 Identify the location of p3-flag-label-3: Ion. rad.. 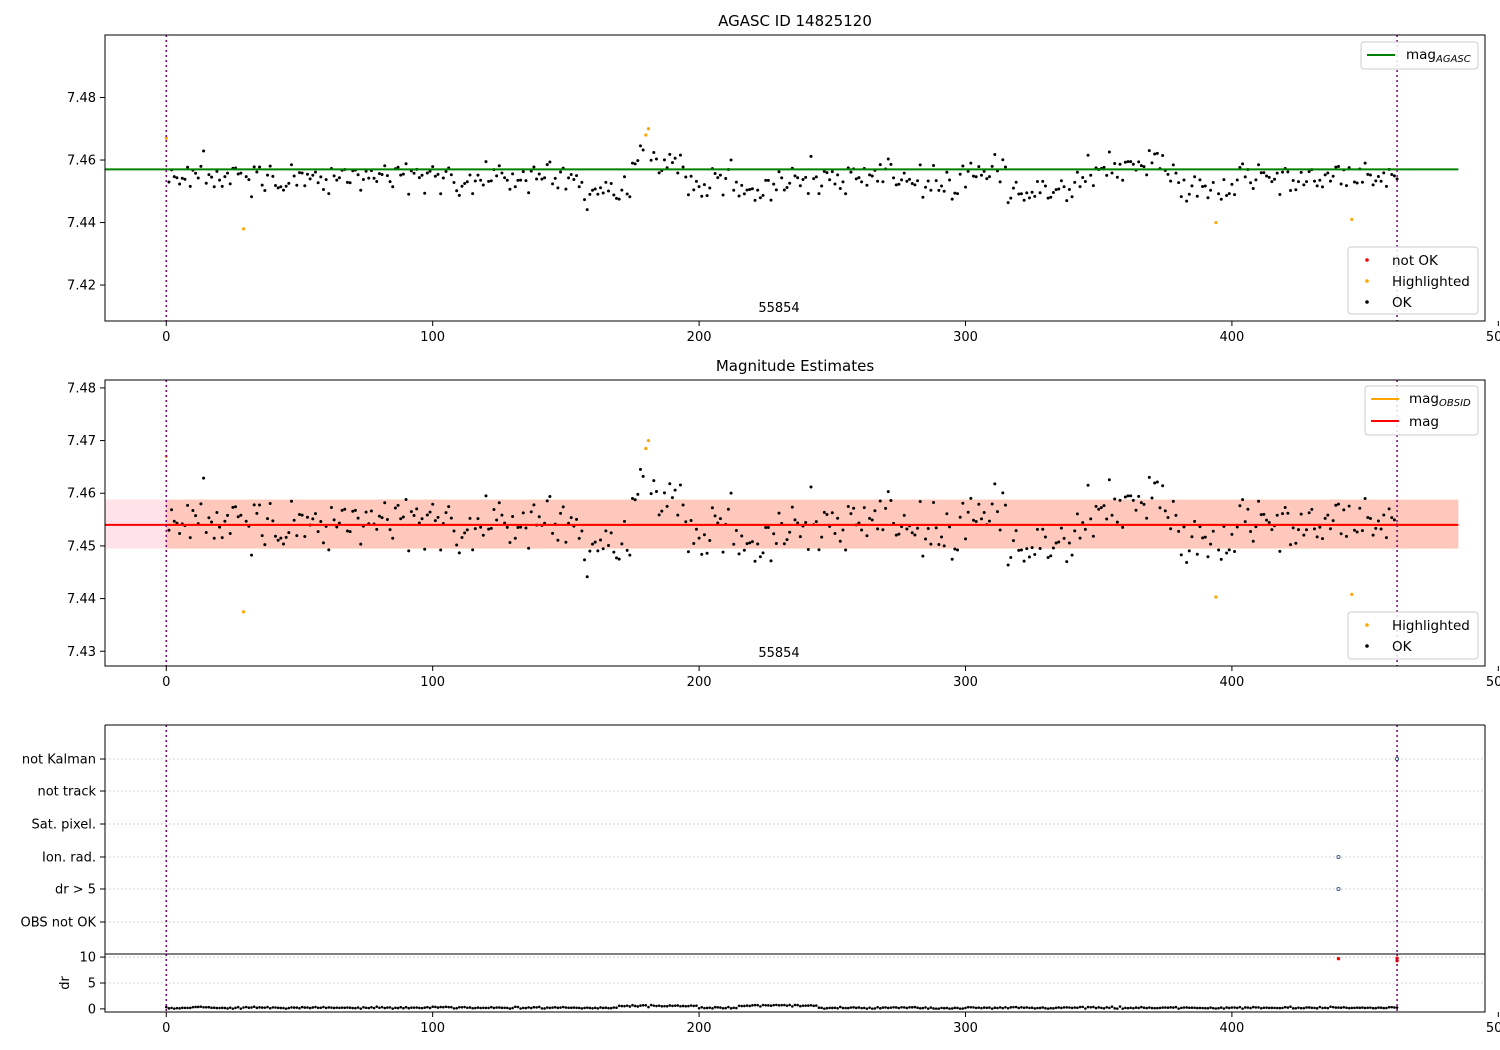
(69, 858).